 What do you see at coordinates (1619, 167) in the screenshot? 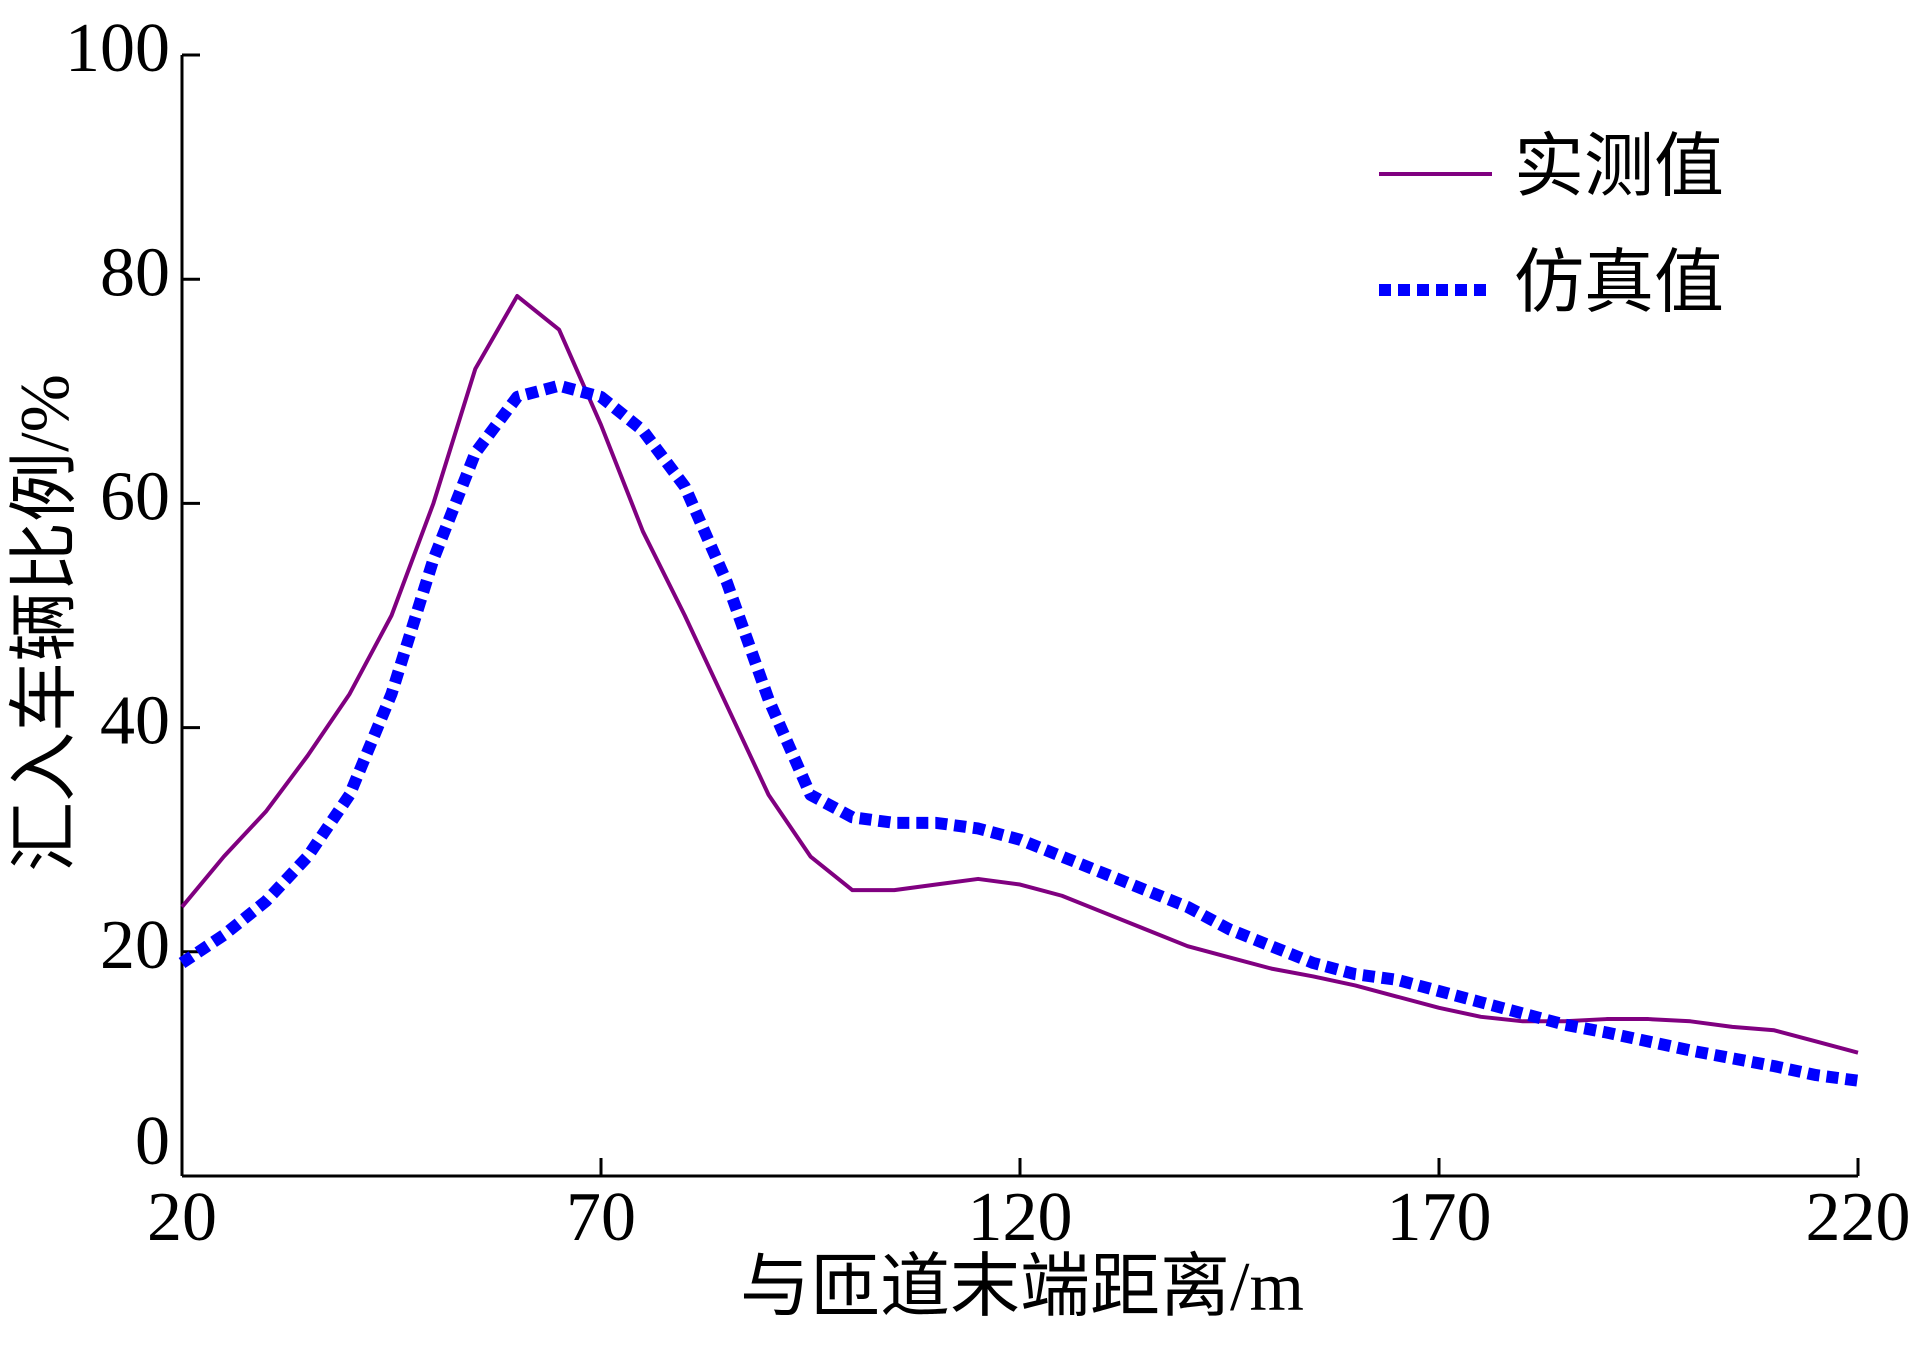
I see `legend-label: 实测值` at bounding box center [1619, 167].